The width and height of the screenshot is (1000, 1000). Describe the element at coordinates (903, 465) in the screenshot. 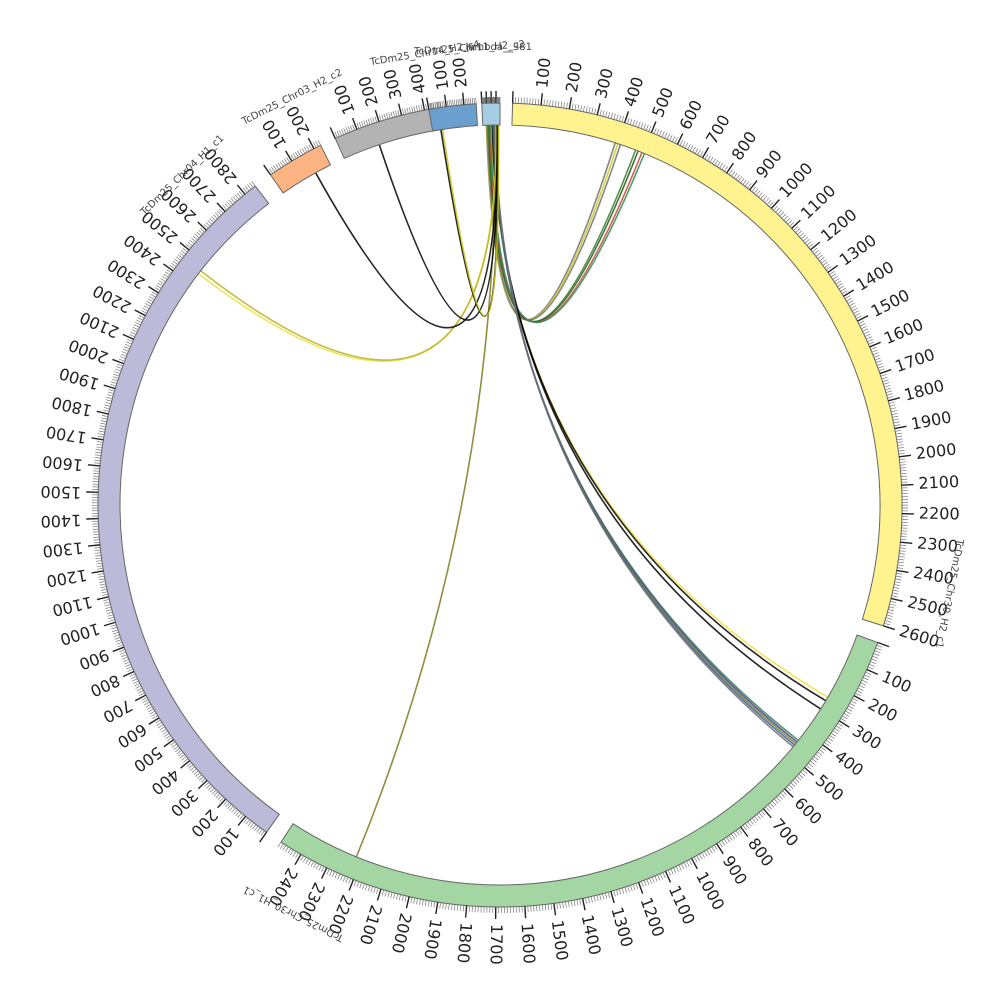

I see `minor-tick-chr30h2-2030` at that location.